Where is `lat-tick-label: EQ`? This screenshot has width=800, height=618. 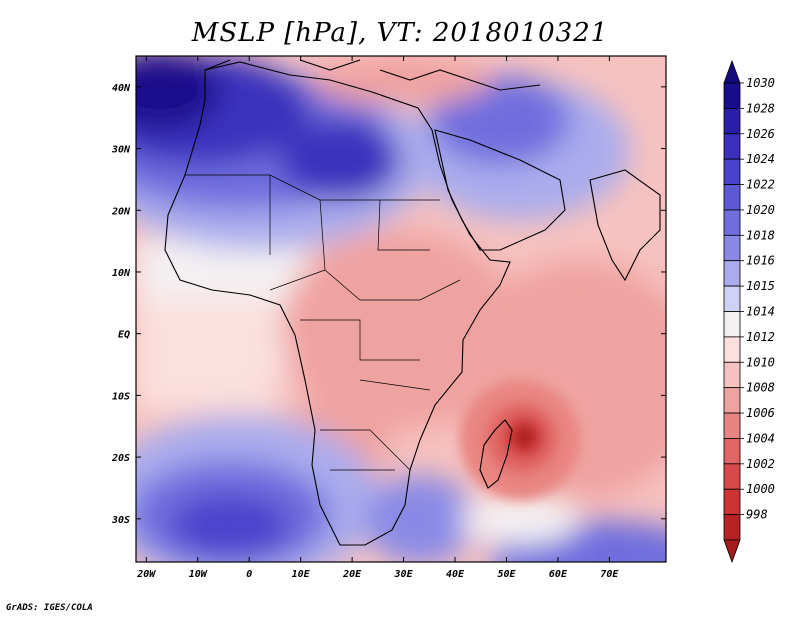 lat-tick-label: EQ is located at coordinates (124, 335).